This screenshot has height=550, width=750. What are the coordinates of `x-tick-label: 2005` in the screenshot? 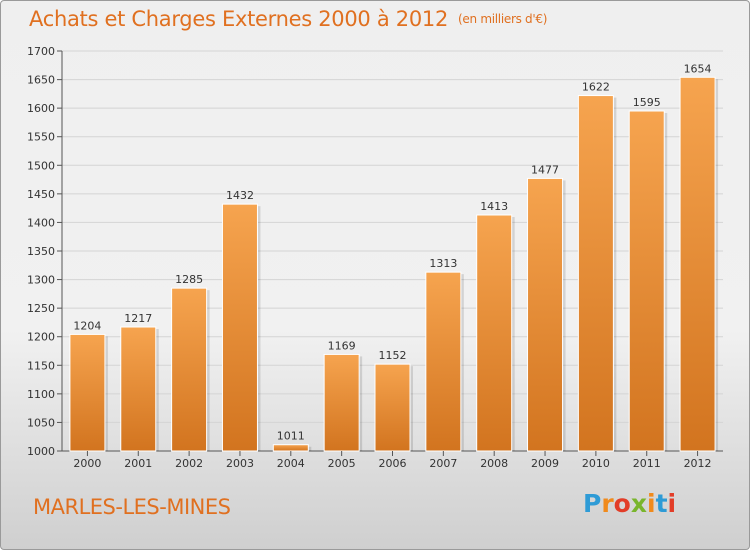 It's located at (342, 463).